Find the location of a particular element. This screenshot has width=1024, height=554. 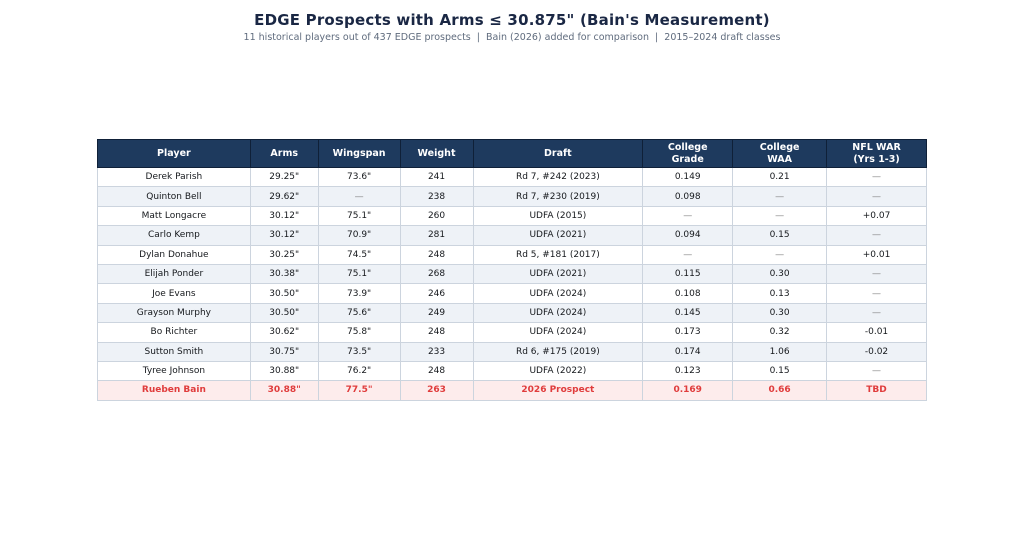

table-cell: 268 is located at coordinates (436, 274).